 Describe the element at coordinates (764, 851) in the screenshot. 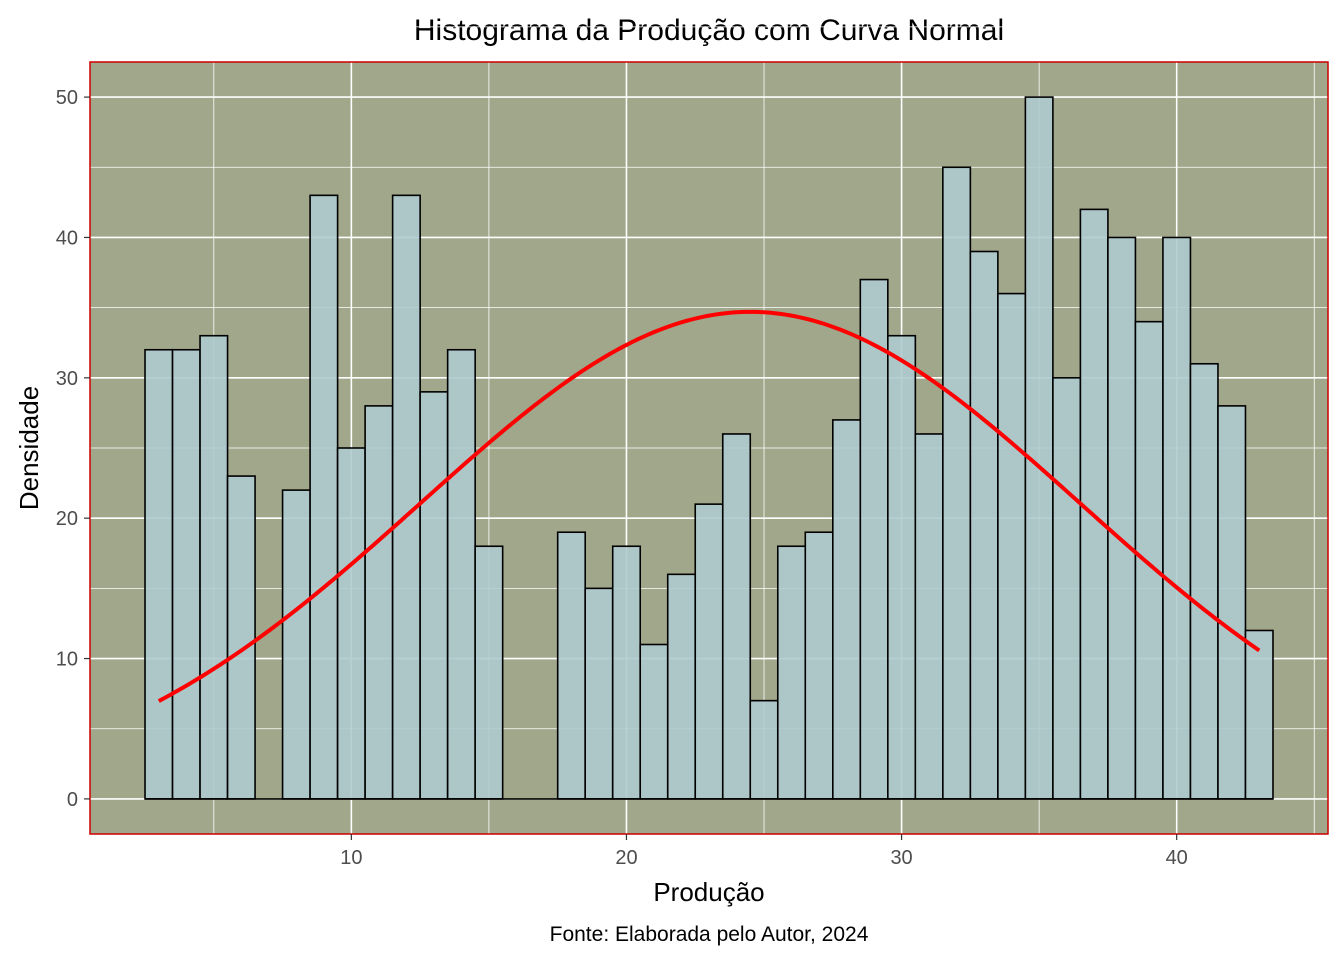

I see `x-axis-ticks: 10 20 30 40` at that location.